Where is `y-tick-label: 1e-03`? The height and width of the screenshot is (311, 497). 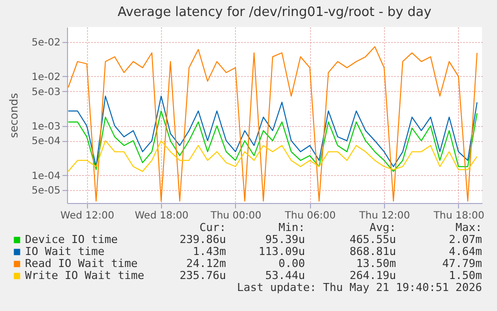 y-tick-label: 1e-03 is located at coordinates (46, 126).